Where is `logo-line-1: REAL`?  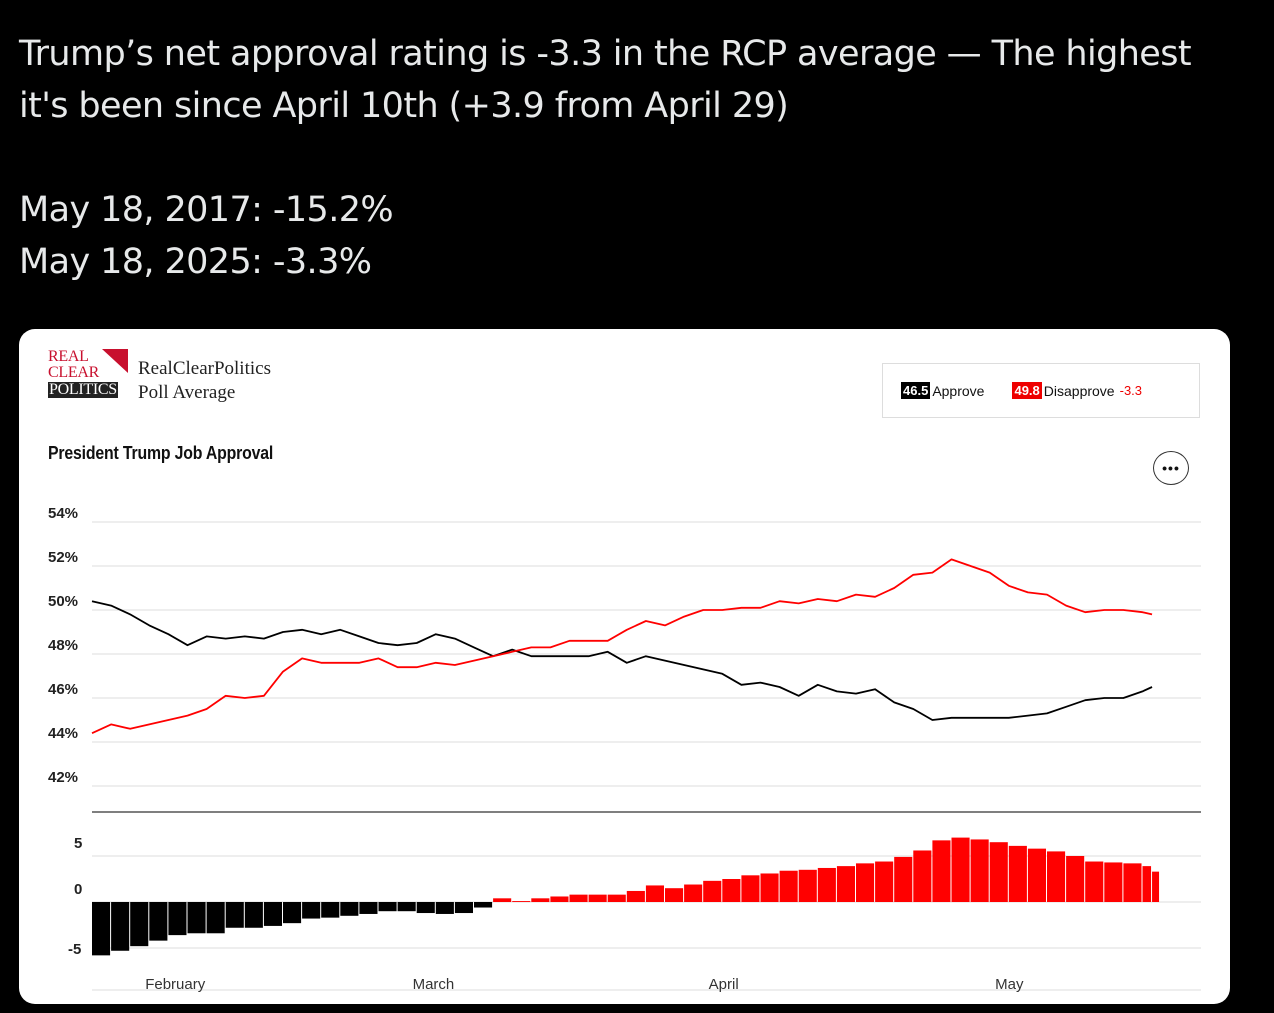 logo-line-1: REAL is located at coordinates (68, 356).